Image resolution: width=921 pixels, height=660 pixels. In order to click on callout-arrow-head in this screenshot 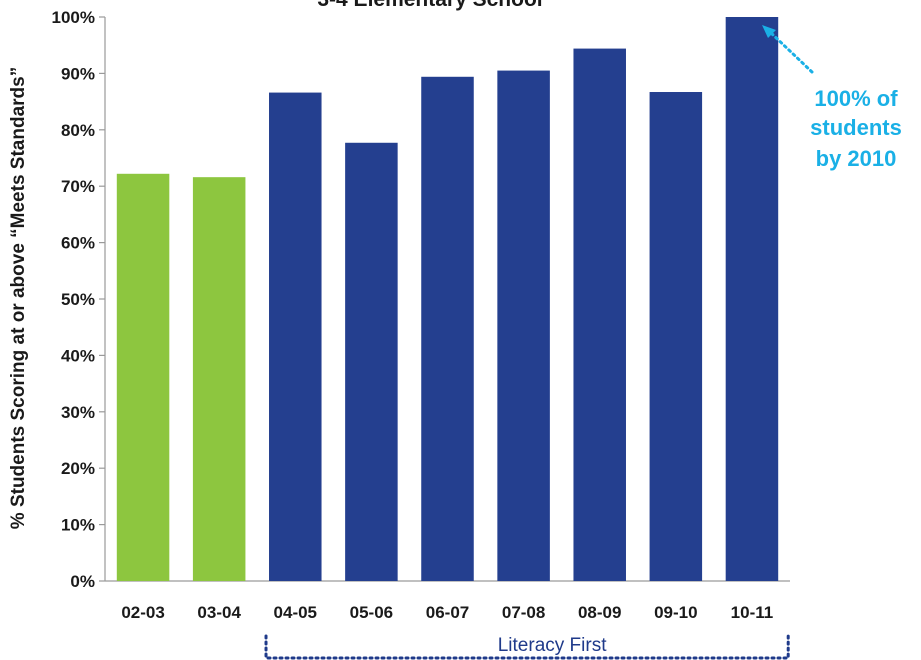, I will do `click(769, 31)`.